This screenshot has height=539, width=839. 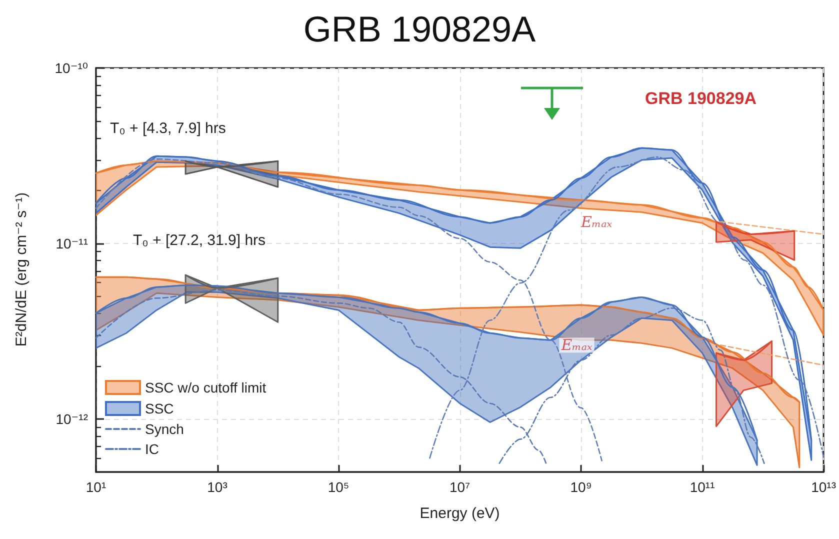 I want to click on x-tick-label: 10⁷, so click(x=459, y=487).